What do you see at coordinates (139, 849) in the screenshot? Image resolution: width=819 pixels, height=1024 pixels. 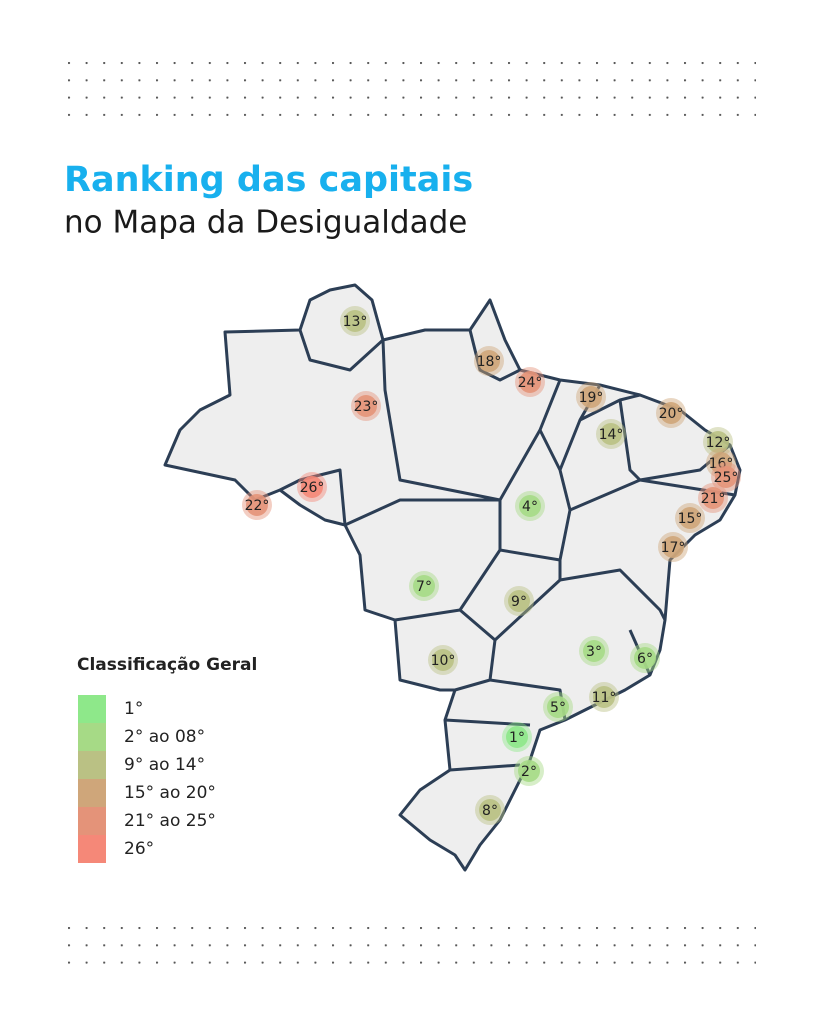 I see `legend-label: 26°` at bounding box center [139, 849].